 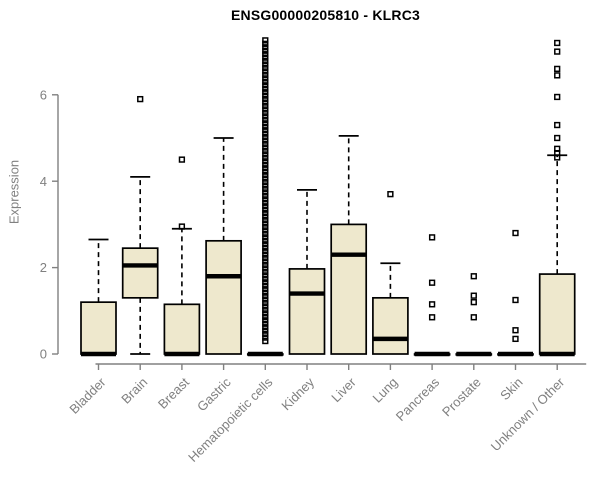 What do you see at coordinates (297, 393) in the screenshot?
I see `x-category-label: Kidney` at bounding box center [297, 393].